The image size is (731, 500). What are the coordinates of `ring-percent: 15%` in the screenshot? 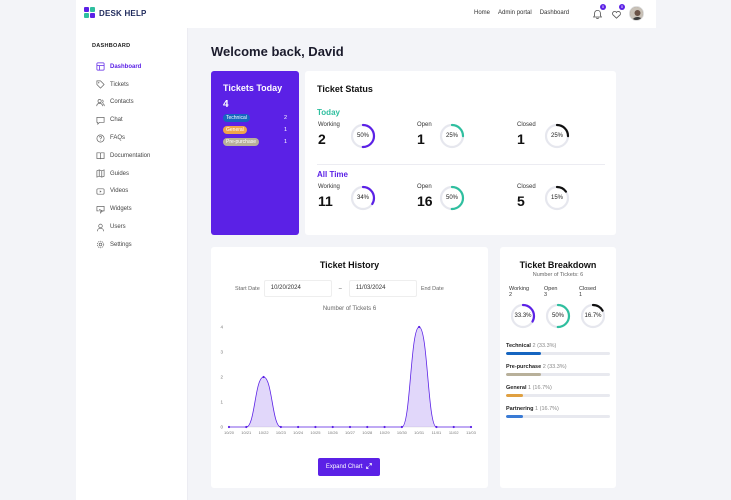 It's located at (556, 198).